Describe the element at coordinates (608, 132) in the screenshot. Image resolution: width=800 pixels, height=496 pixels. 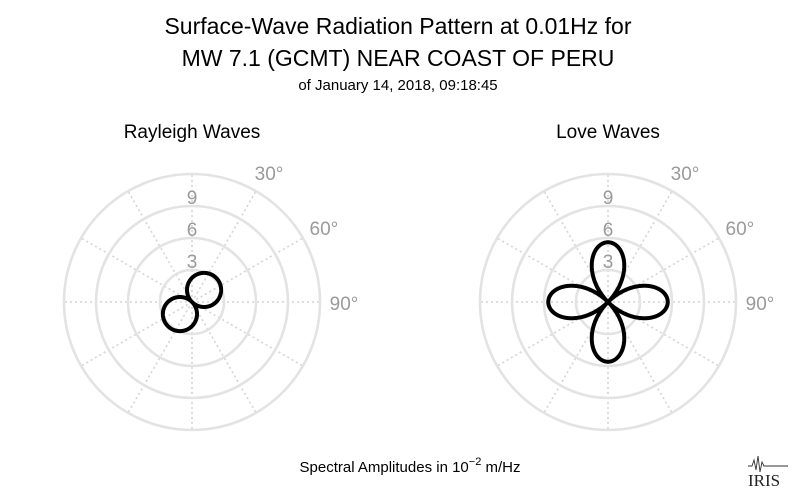
I see `panel-title-love: Love Waves` at that location.